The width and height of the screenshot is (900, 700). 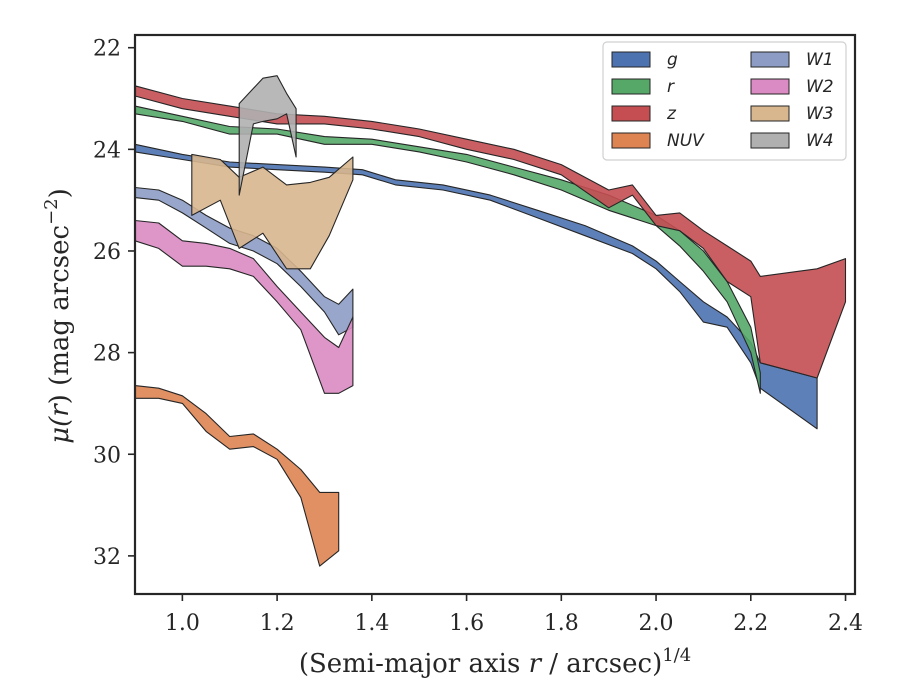 I want to click on x-tick-label: 1.4, so click(x=371, y=623).